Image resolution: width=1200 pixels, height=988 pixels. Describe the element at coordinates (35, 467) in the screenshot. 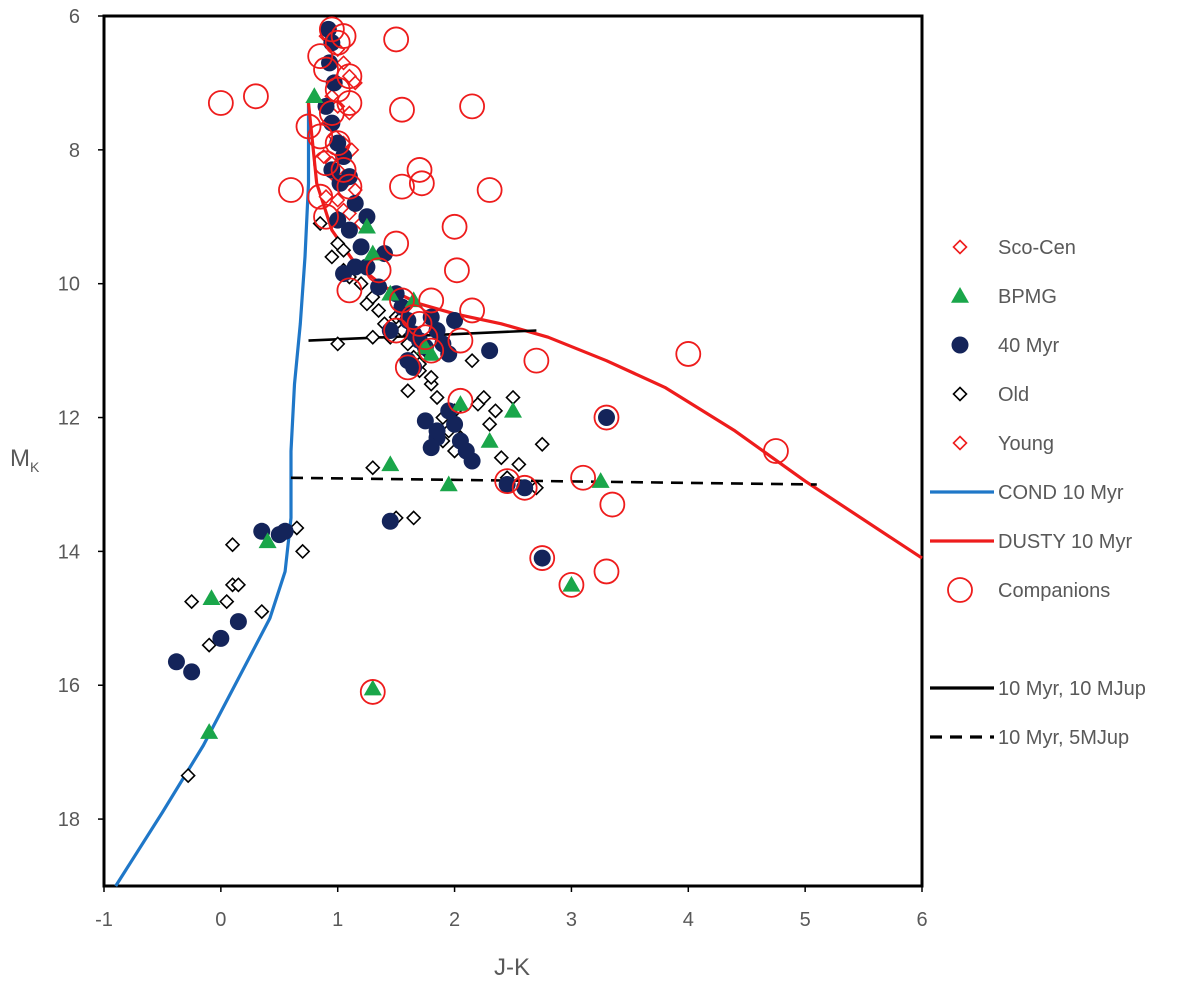

I see `y-axis-title-sub: K` at that location.